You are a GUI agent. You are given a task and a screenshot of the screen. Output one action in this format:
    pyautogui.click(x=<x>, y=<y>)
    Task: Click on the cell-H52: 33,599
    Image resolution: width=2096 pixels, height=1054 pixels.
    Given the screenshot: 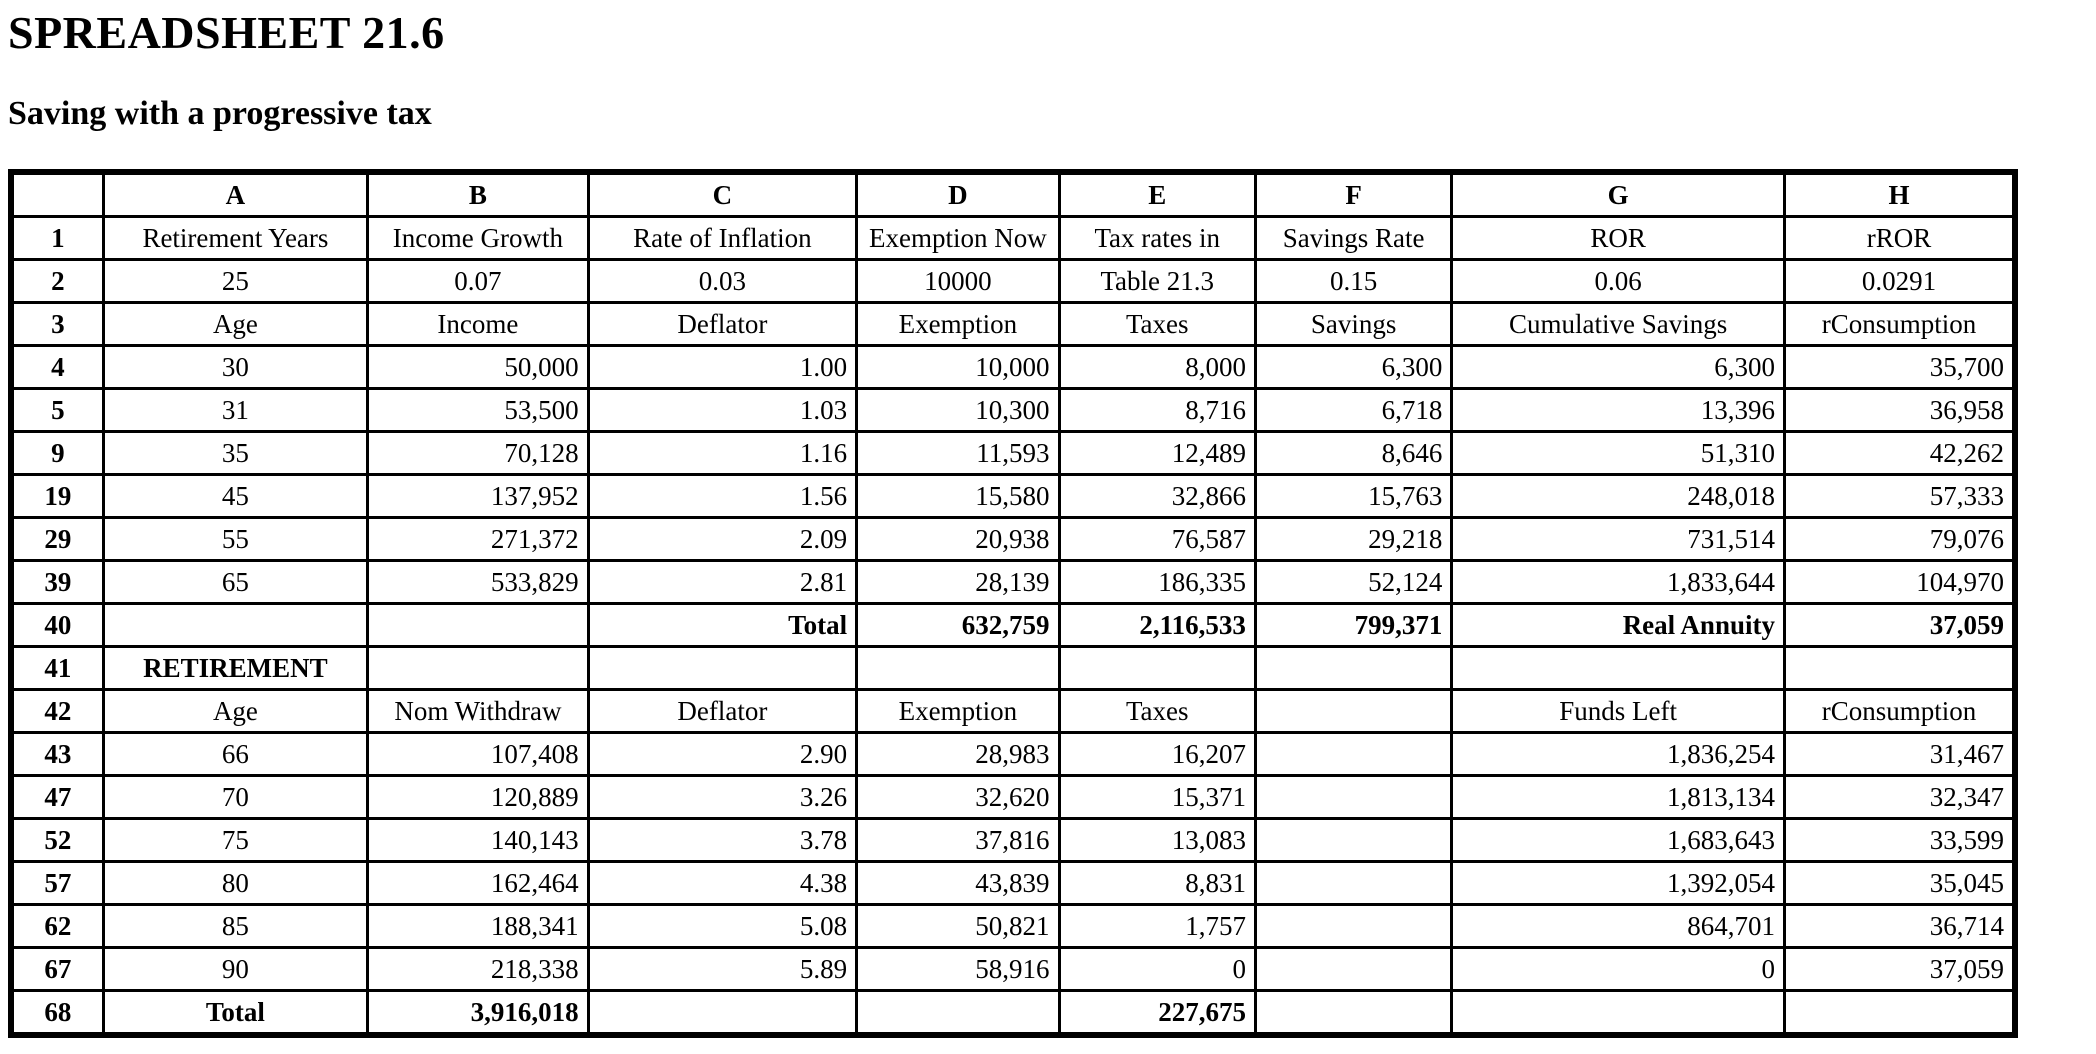 What is the action you would take?
    pyautogui.click(x=1899, y=840)
    